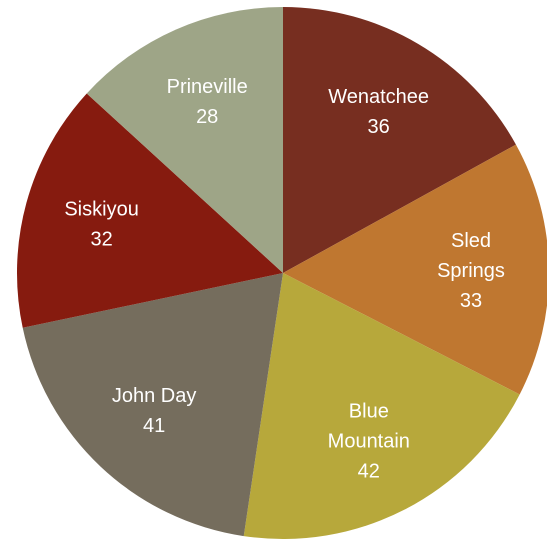  What do you see at coordinates (378, 97) in the screenshot?
I see `slice-category: Wenatchee` at bounding box center [378, 97].